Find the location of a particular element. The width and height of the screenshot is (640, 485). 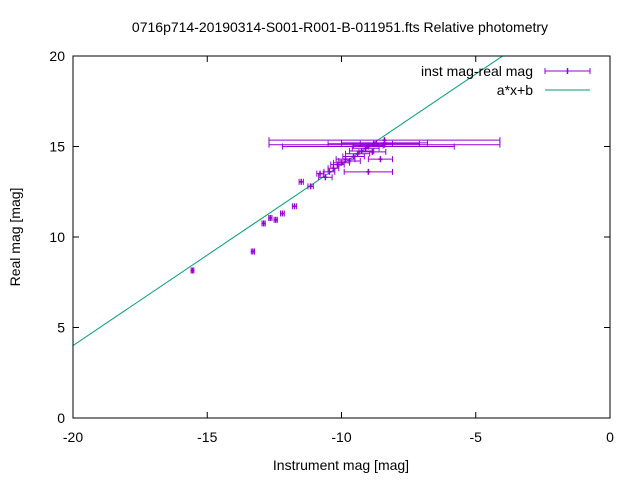

y-tick-label: 20 is located at coordinates (57, 56).